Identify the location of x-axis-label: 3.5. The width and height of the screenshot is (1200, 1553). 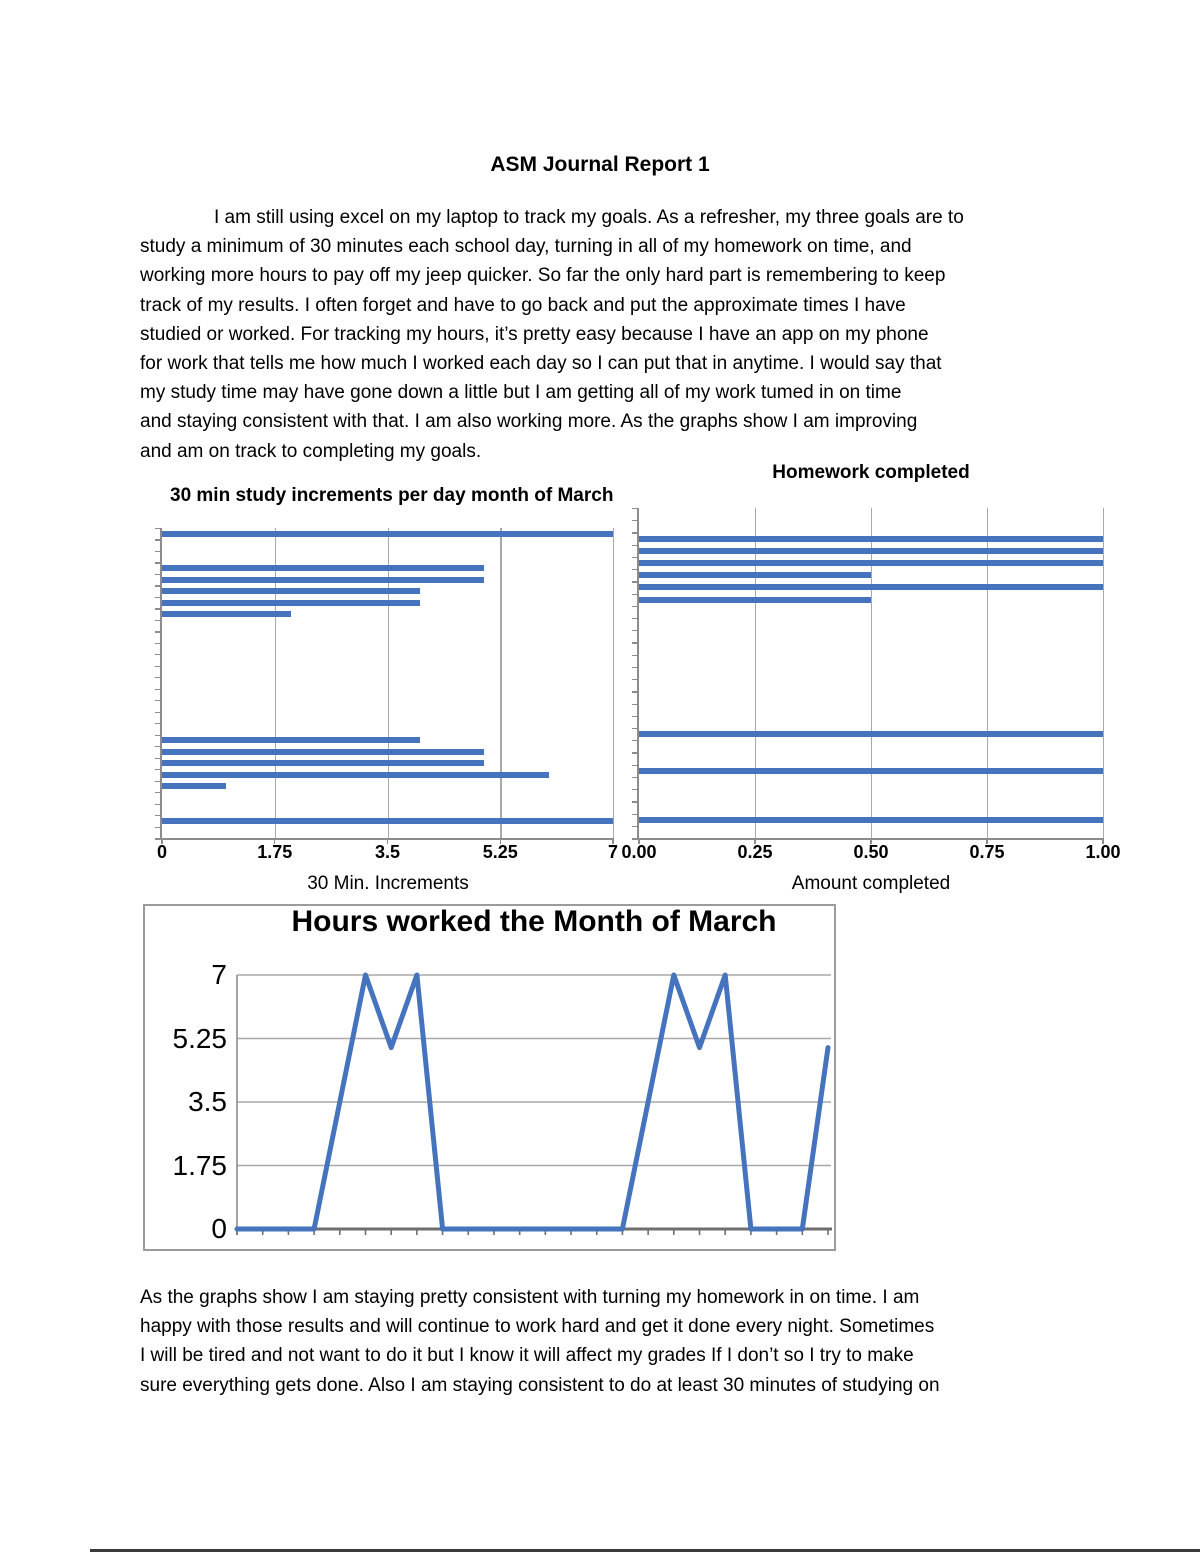
(387, 852).